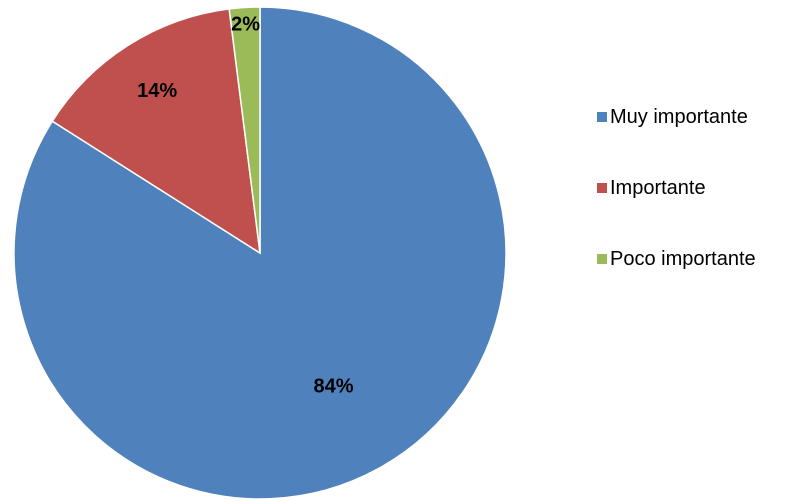  Describe the element at coordinates (156, 131) in the screenshot. I see `pie-slice-importante` at that location.